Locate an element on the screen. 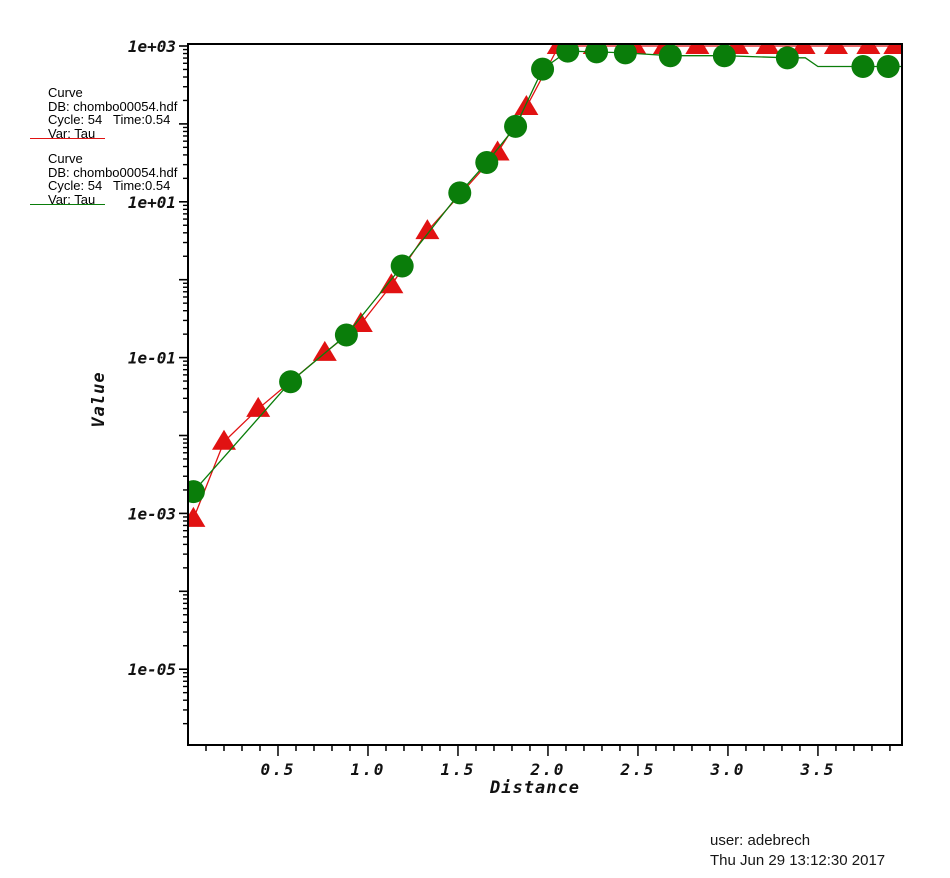 The width and height of the screenshot is (950, 878). y-tick-label: 1e-03 is located at coordinates (152, 513).